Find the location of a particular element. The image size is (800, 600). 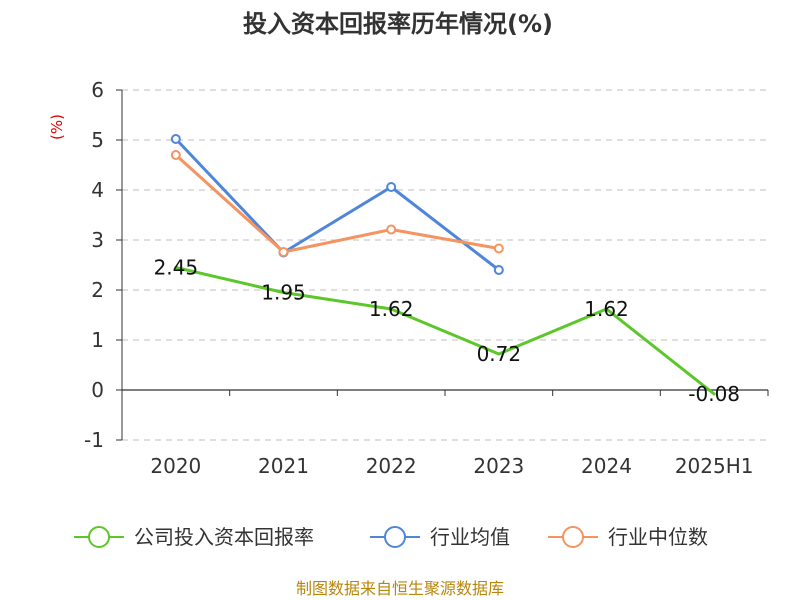

y-axis-unit-label: (%) is located at coordinates (57, 127).